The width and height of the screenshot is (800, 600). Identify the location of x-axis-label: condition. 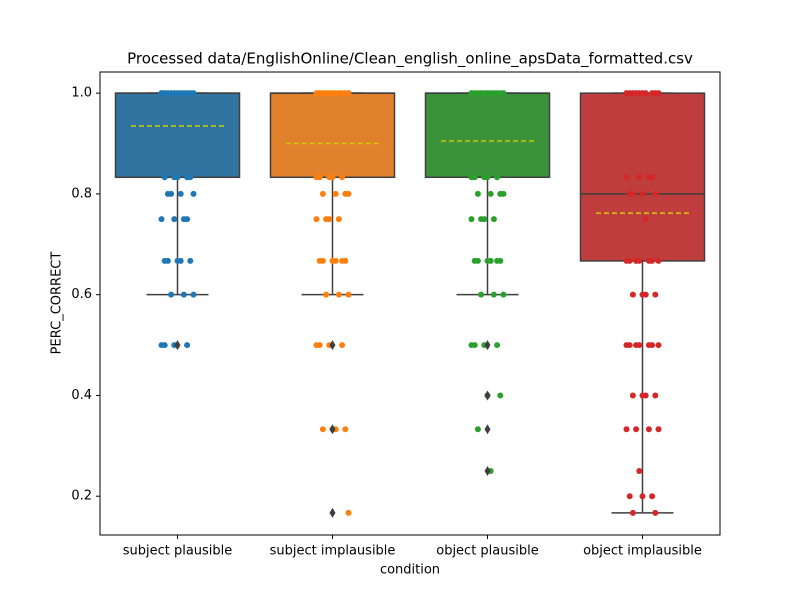
(410, 570).